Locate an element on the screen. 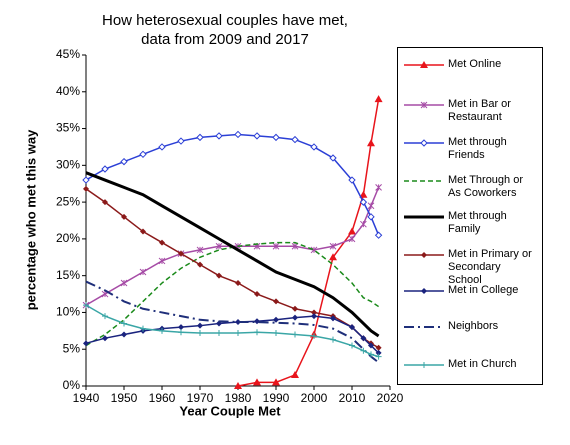  legend-item: Neighbors is located at coordinates (471, 327).